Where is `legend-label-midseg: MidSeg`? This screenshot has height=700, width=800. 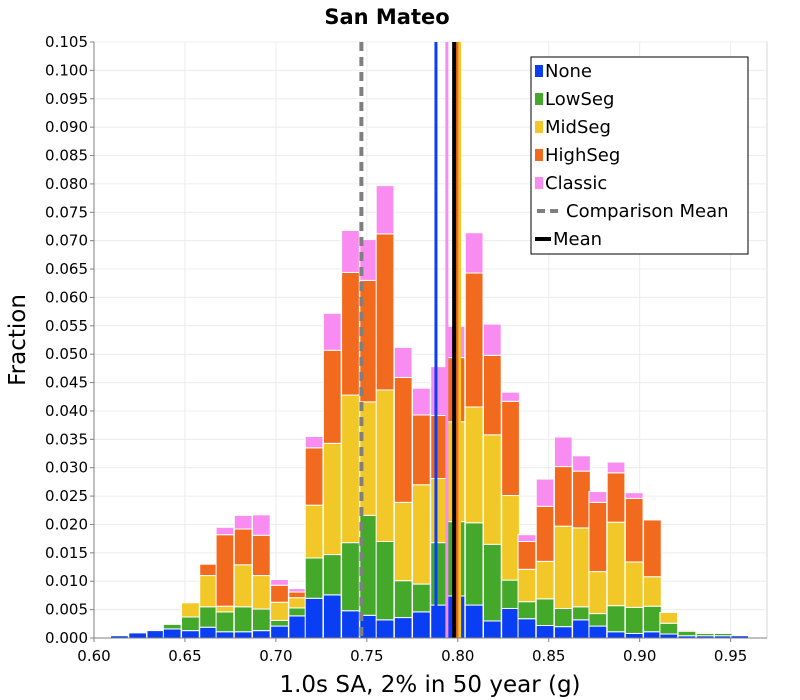
legend-label-midseg: MidSeg is located at coordinates (578, 127).